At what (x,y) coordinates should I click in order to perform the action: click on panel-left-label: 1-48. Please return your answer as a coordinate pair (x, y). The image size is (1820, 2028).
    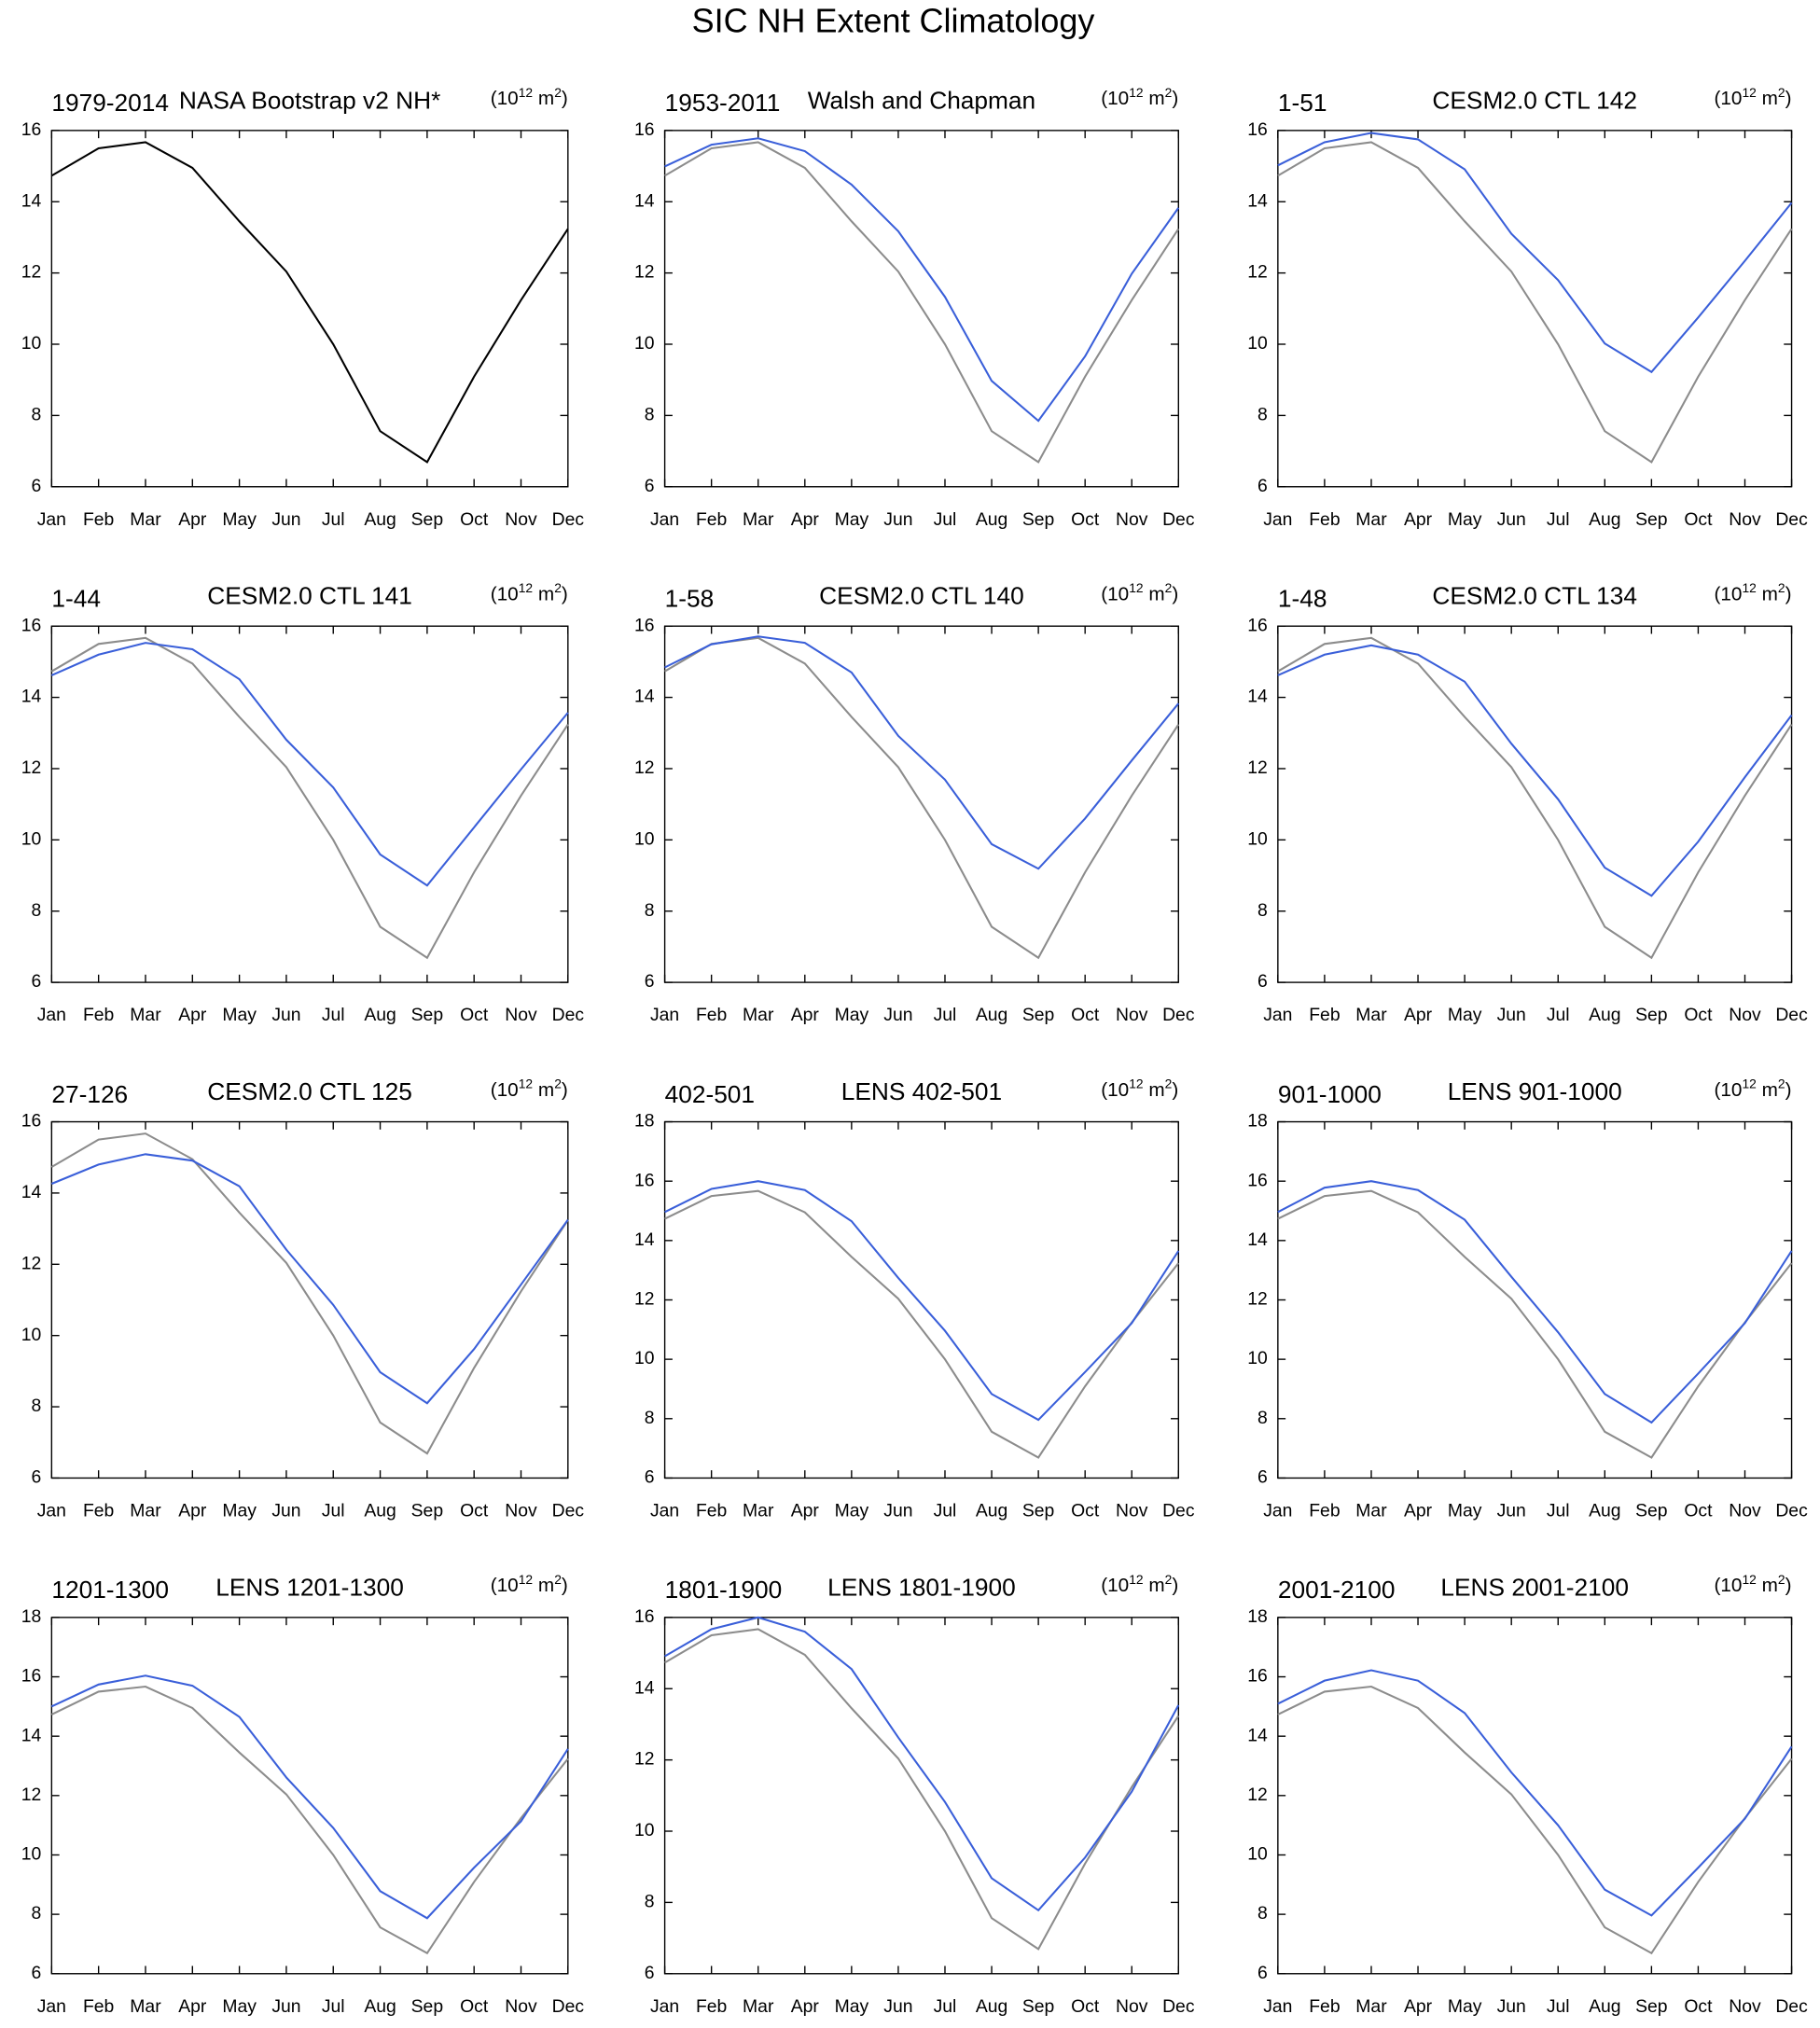
    Looking at the image, I should click on (1302, 598).